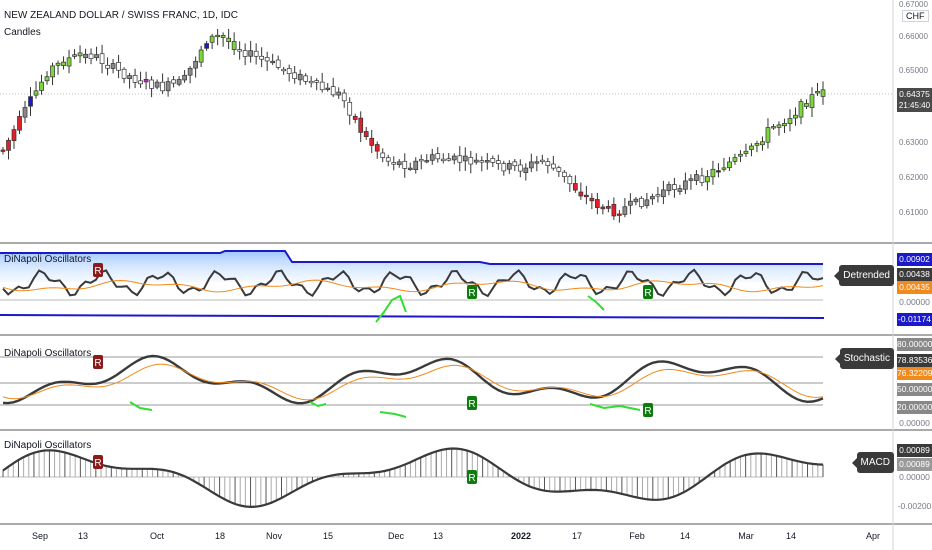  I want to click on time-tick: 13, so click(83, 536).